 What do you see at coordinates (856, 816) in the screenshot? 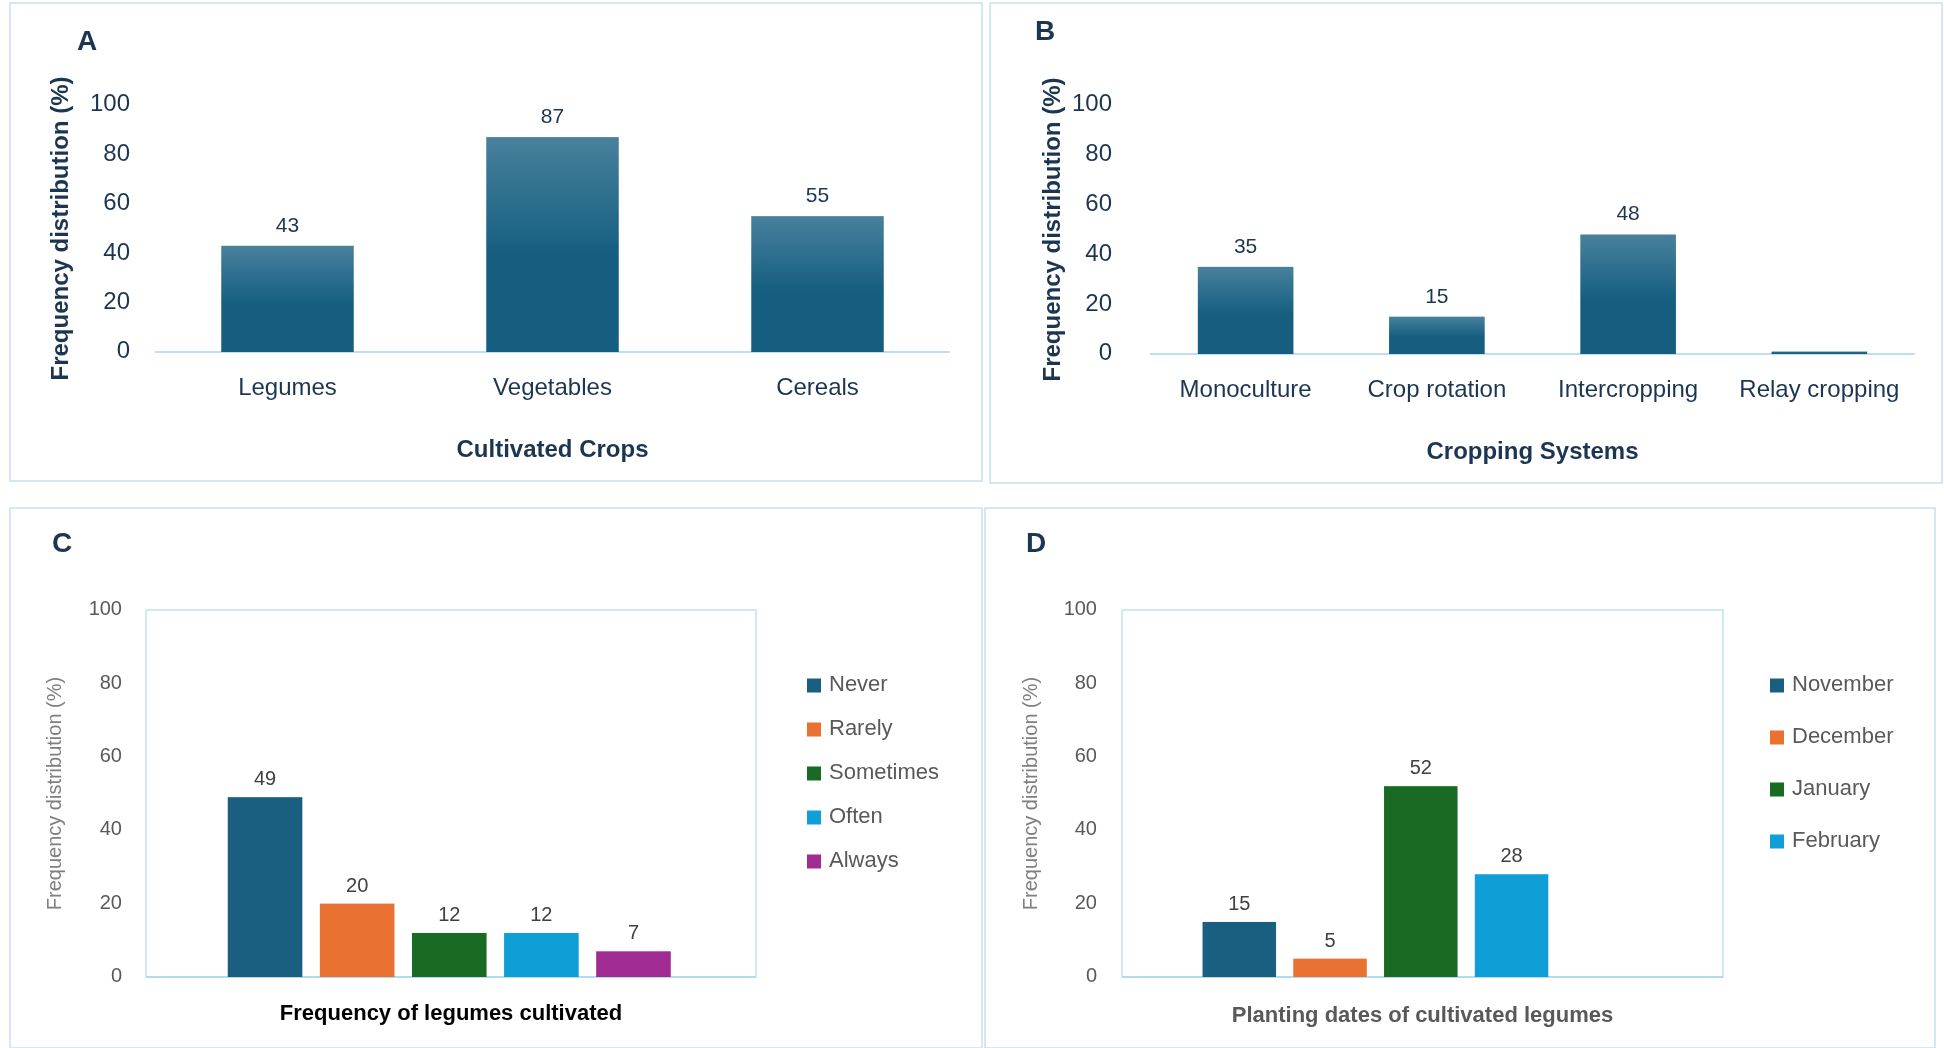
I see `legend-label: Often` at bounding box center [856, 816].